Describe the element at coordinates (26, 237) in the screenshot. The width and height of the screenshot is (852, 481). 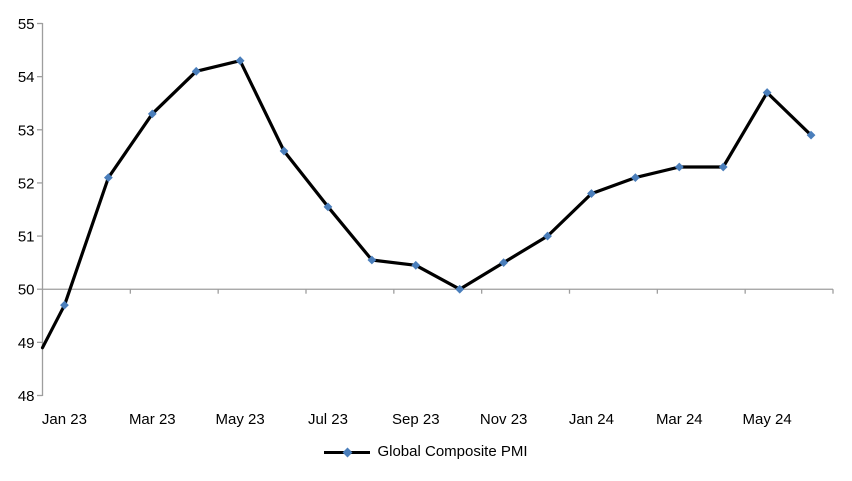
I see `y-axis-label: 51` at that location.